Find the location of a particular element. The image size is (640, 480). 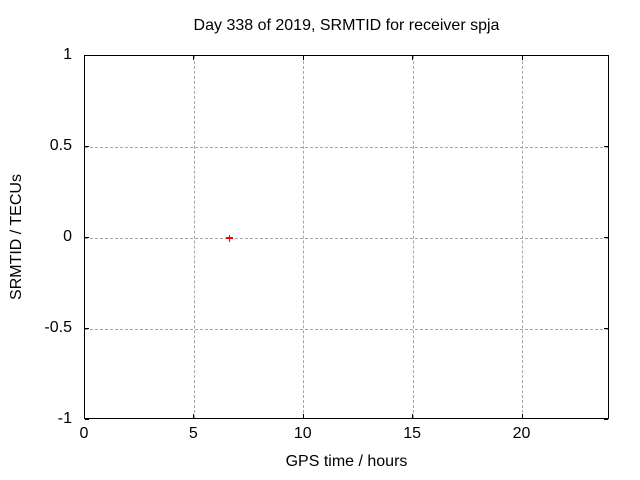

x-tick-label: 20 is located at coordinates (521, 433).